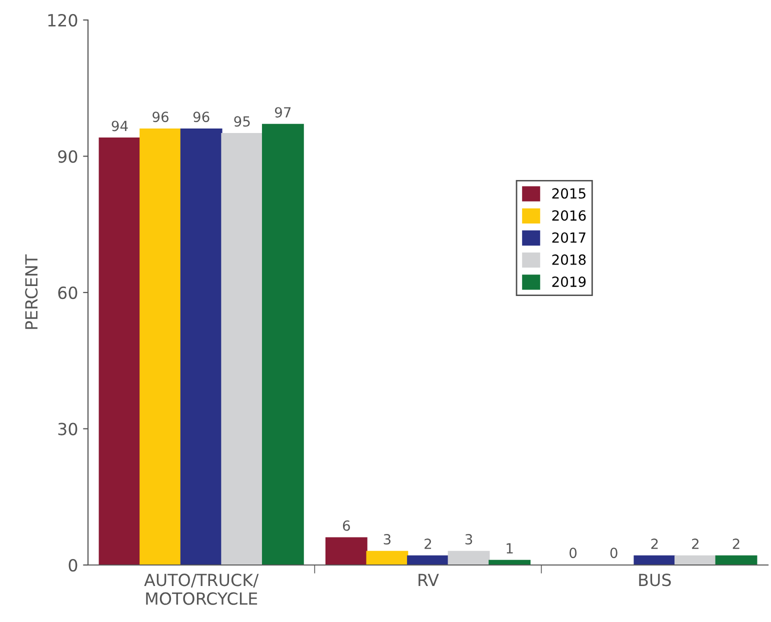 This screenshot has height=622, width=771. What do you see at coordinates (201, 589) in the screenshot?
I see `x-tick-label: AUTO/TRUCK/ MOTORCYCLE` at bounding box center [201, 589].